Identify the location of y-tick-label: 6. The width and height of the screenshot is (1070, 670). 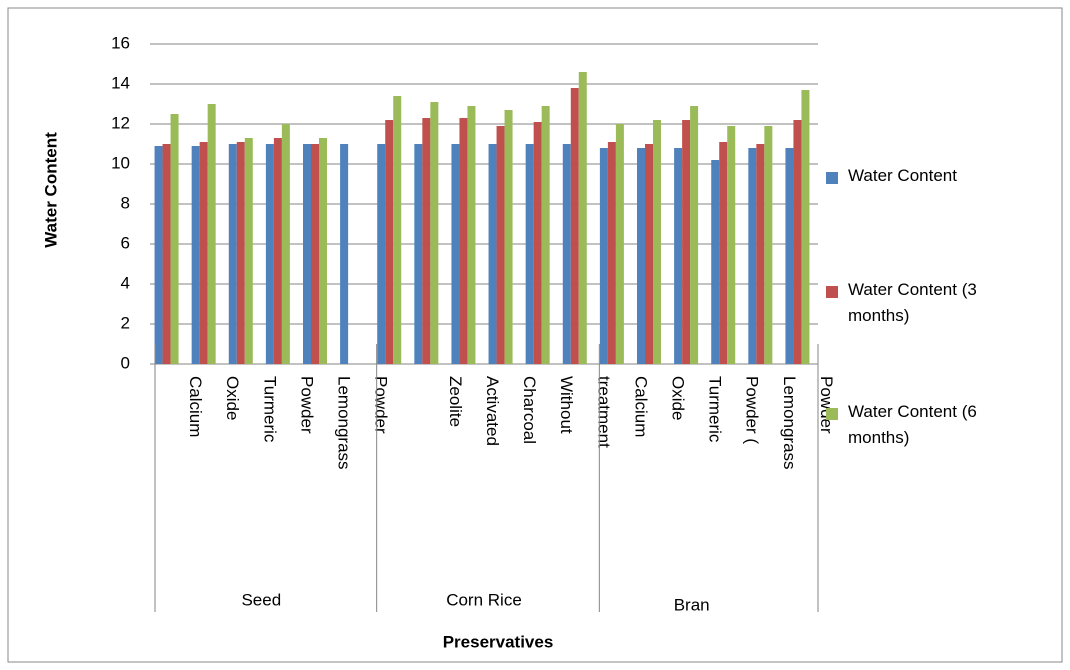
(125, 242).